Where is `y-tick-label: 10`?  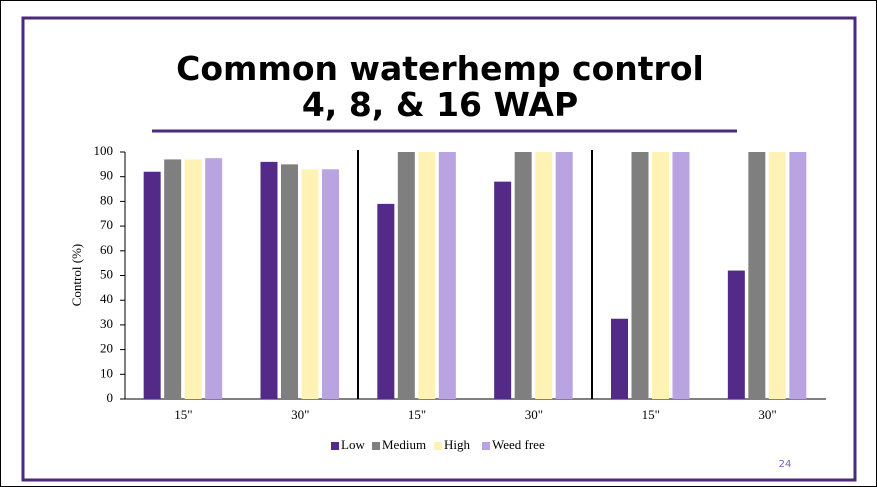
y-tick-label: 10 is located at coordinates (106, 372).